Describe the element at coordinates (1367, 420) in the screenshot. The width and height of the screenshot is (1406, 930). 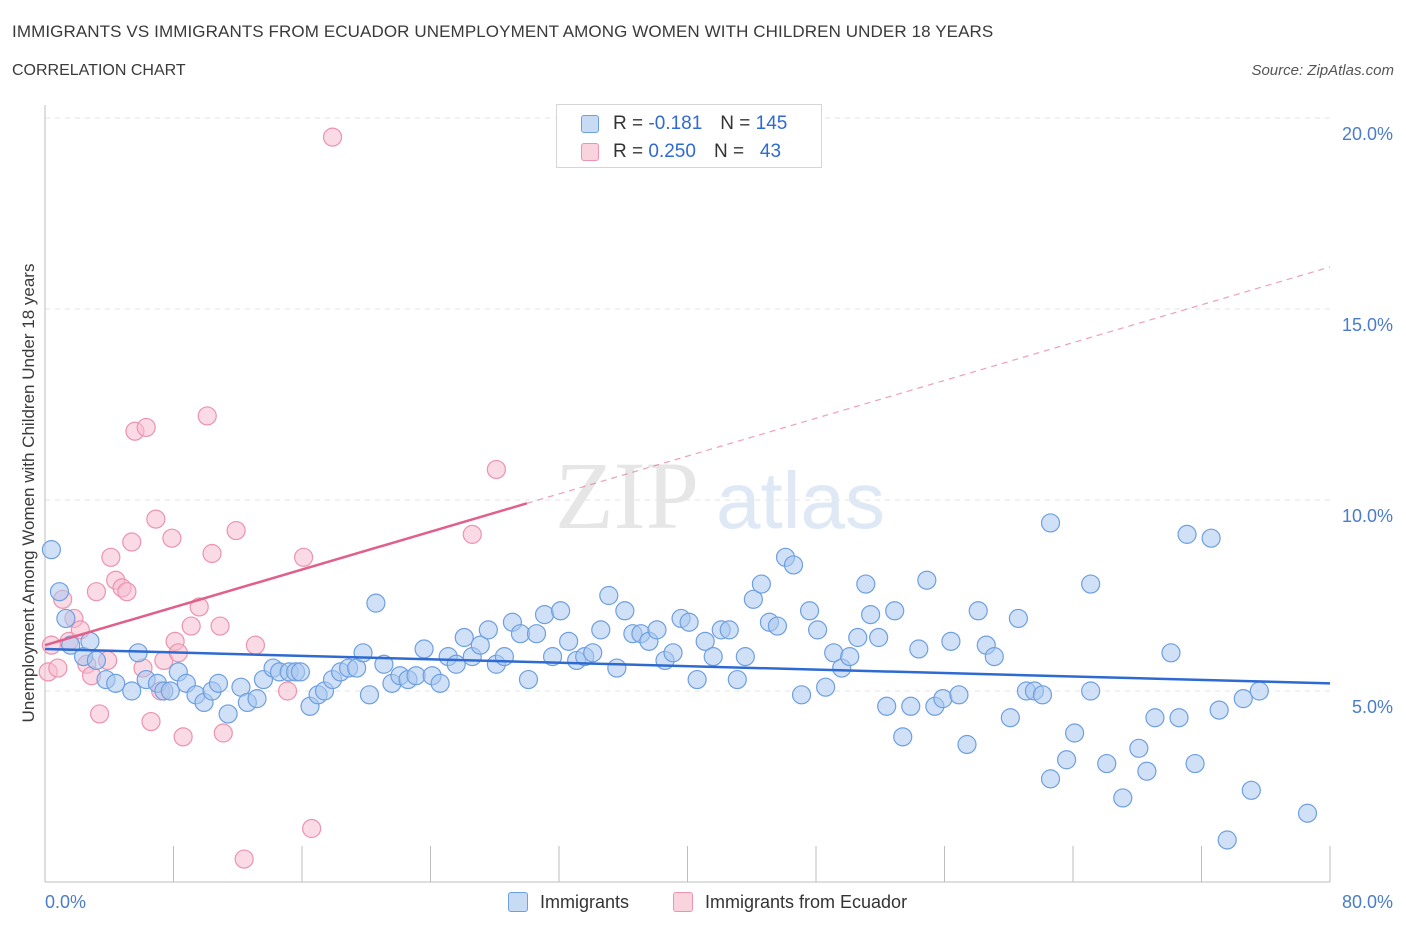
I see `y-tick-labels: 5.0% 10.0% 15.0% 20.0%` at that location.